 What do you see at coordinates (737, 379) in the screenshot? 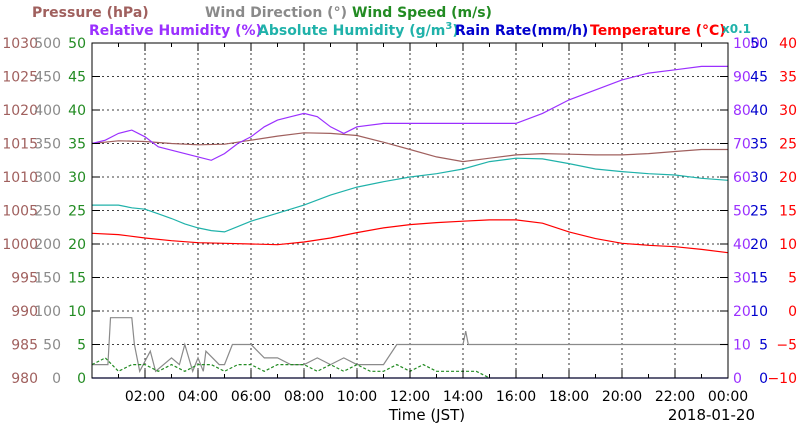
I see `y-tick-label-relative_humidity: 0` at bounding box center [737, 379].